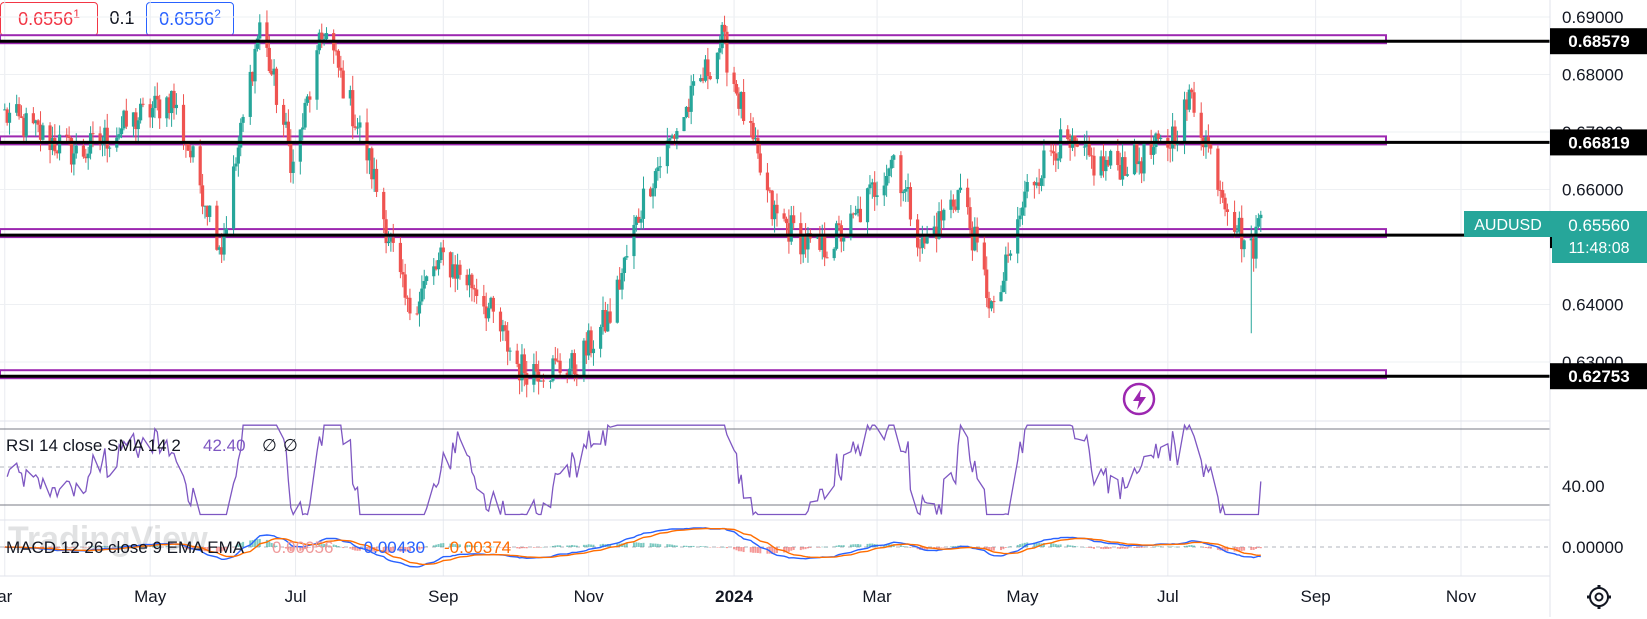 This screenshot has width=1647, height=619. What do you see at coordinates (1598, 376) in the screenshot?
I see `level-label: 0.62753` at bounding box center [1598, 376].